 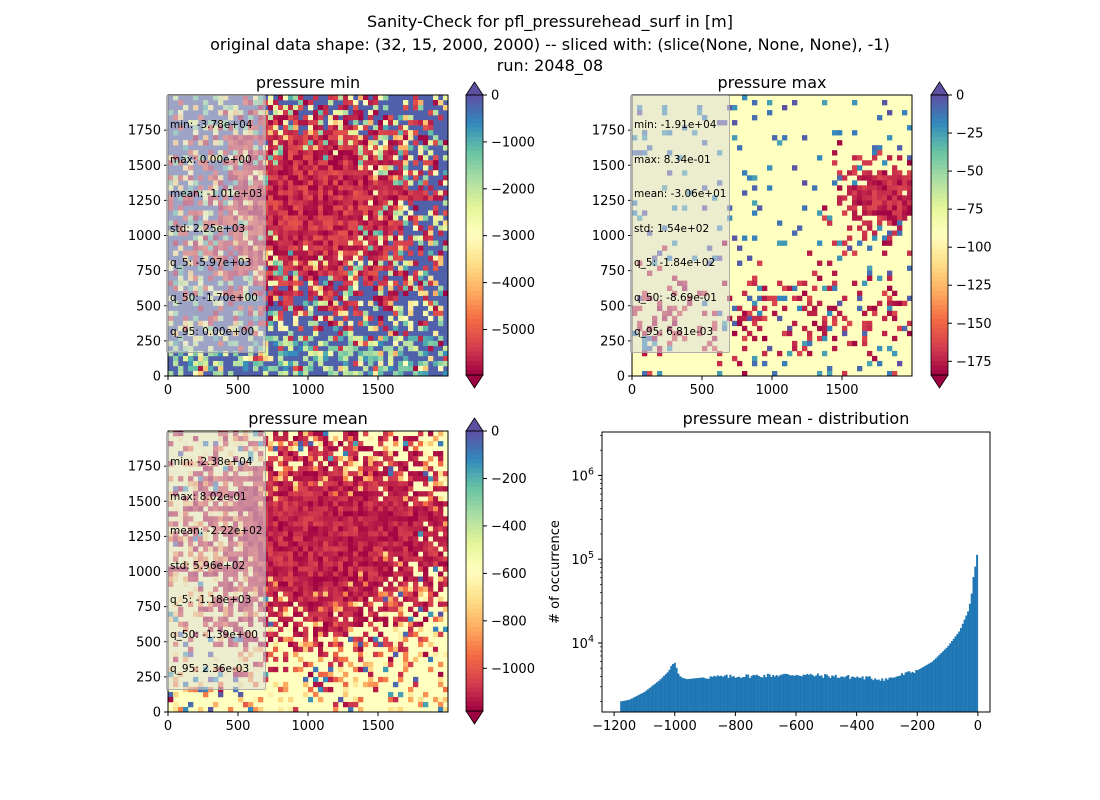 I want to click on colorbar-tick-label: −175, so click(x=974, y=362).